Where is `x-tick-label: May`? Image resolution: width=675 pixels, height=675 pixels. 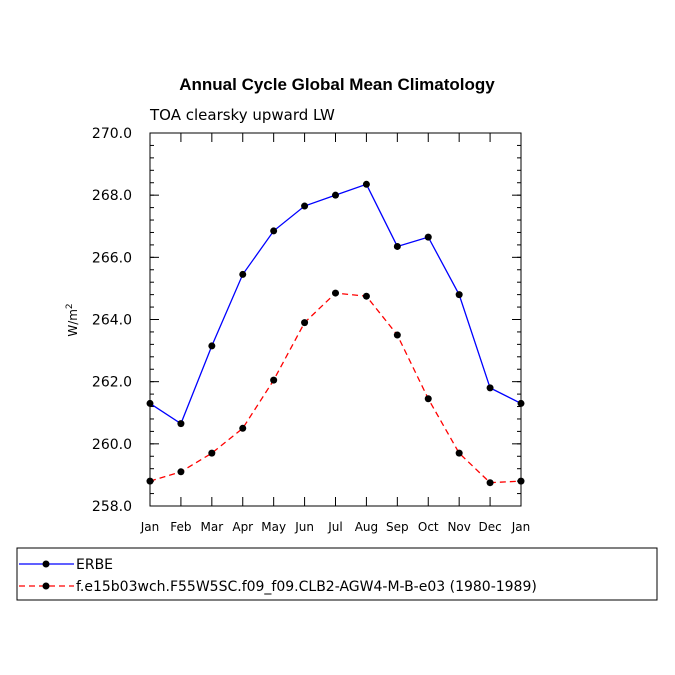 x-tick-label: May is located at coordinates (273, 527).